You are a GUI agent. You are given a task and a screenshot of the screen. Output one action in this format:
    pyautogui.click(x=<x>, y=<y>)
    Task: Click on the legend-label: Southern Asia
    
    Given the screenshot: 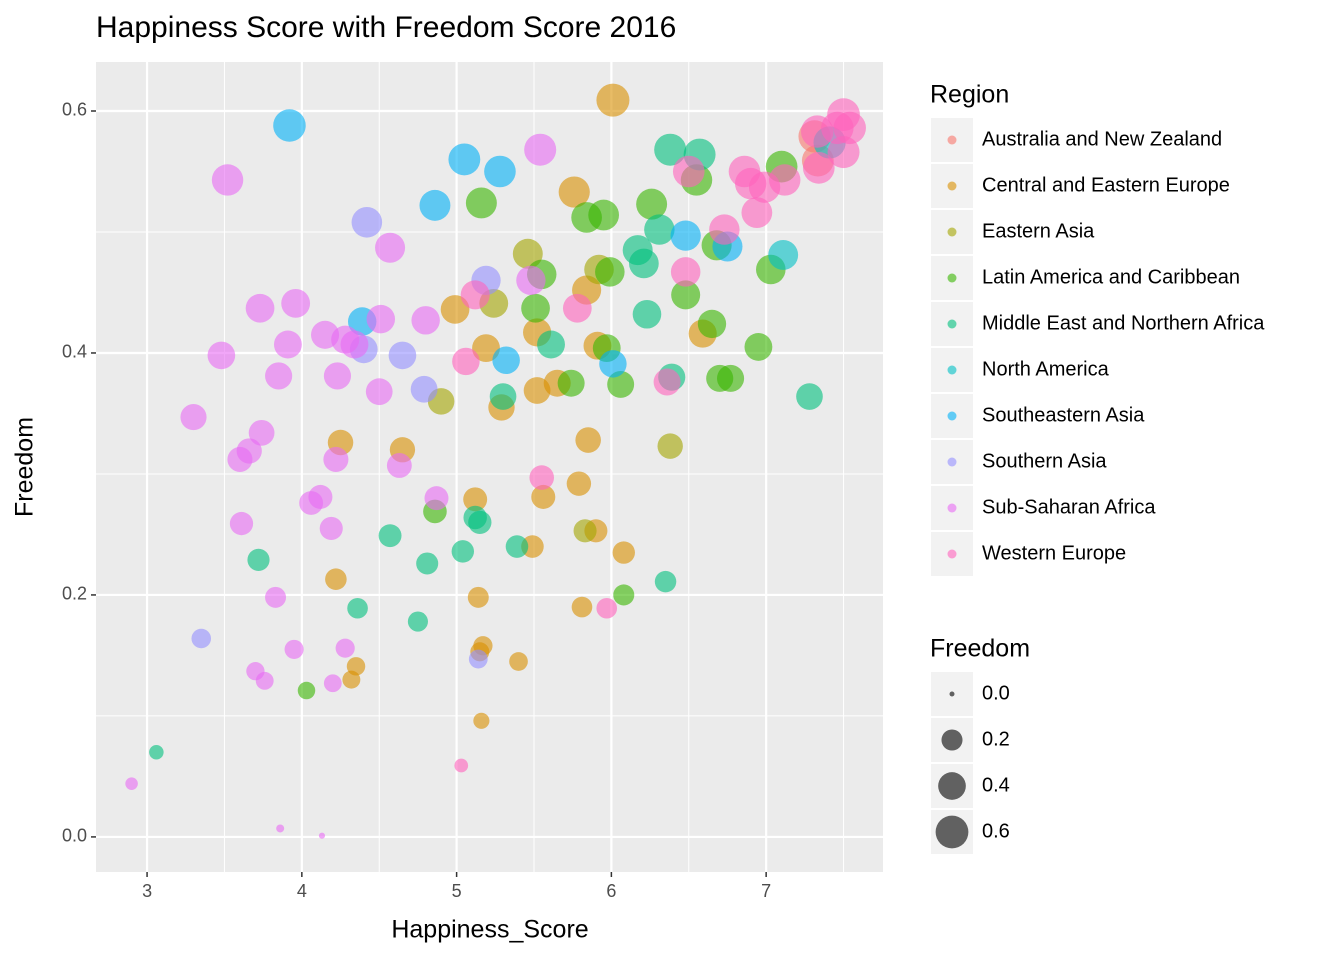 What is the action you would take?
    pyautogui.click(x=1044, y=461)
    